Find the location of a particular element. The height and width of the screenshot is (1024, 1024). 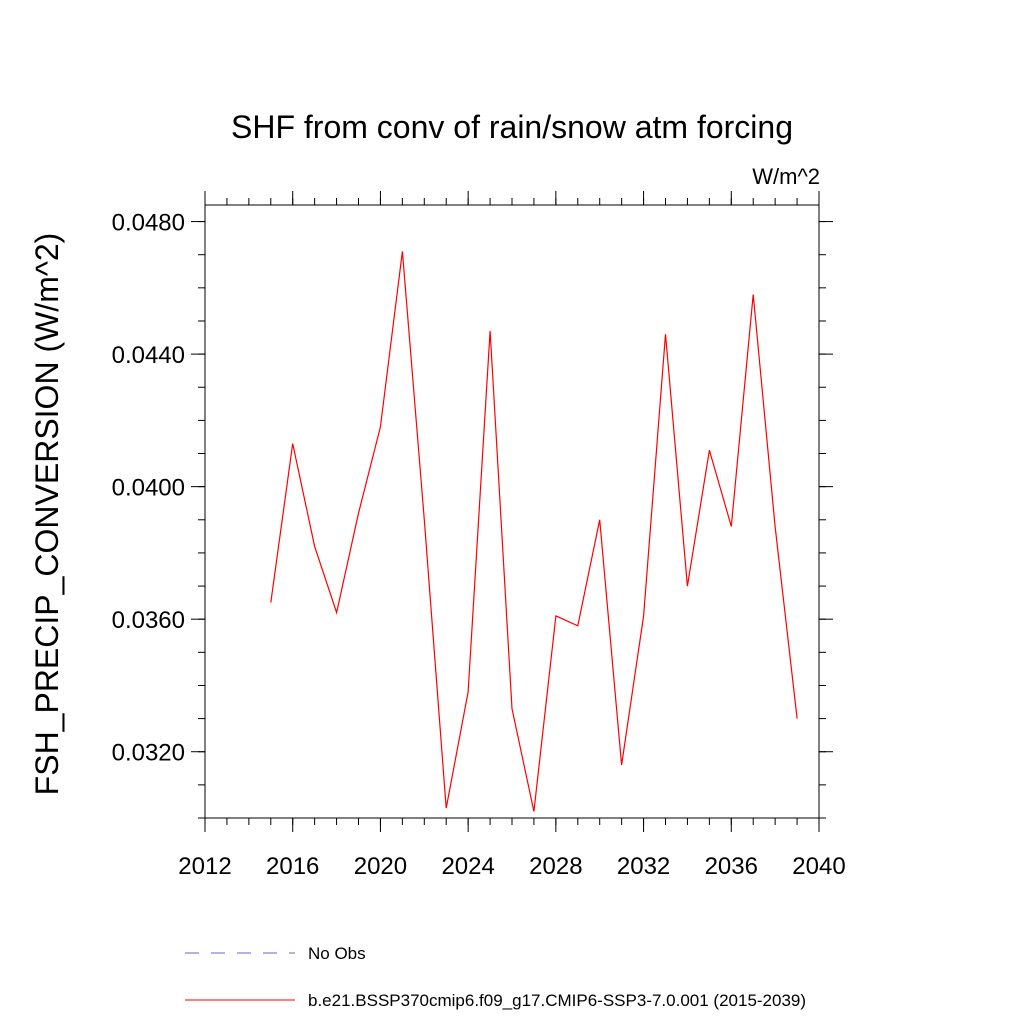

legend-label: No Obs is located at coordinates (337, 953).